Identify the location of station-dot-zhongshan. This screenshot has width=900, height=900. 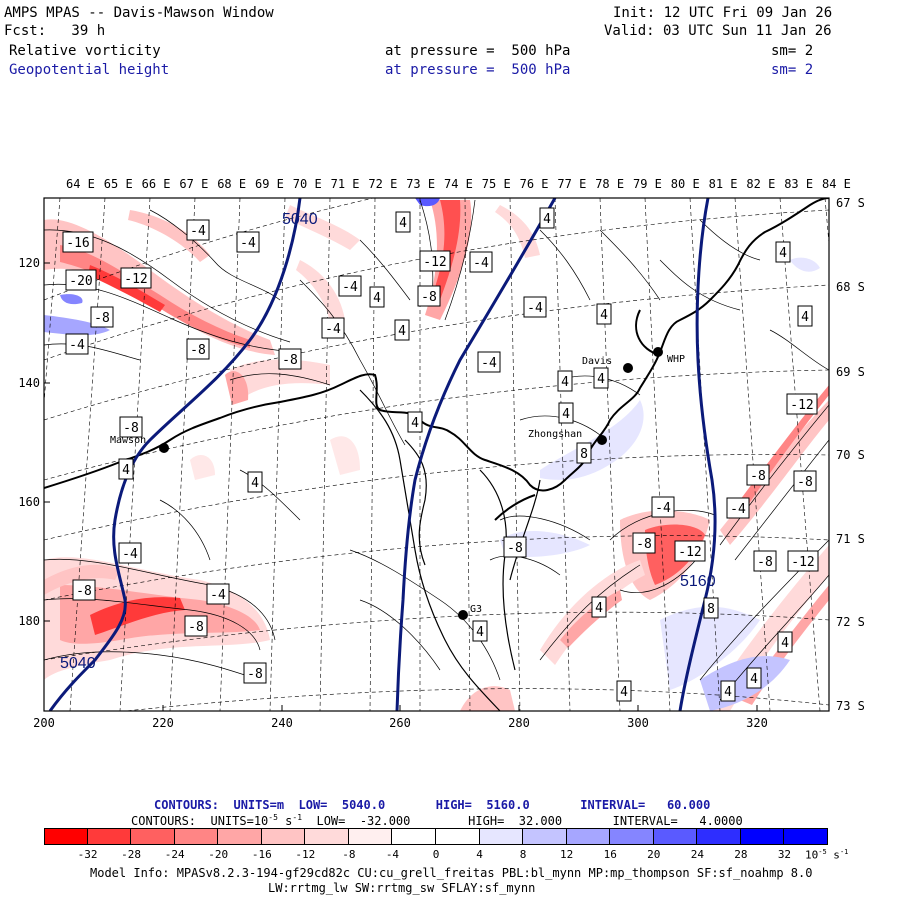
(602, 440).